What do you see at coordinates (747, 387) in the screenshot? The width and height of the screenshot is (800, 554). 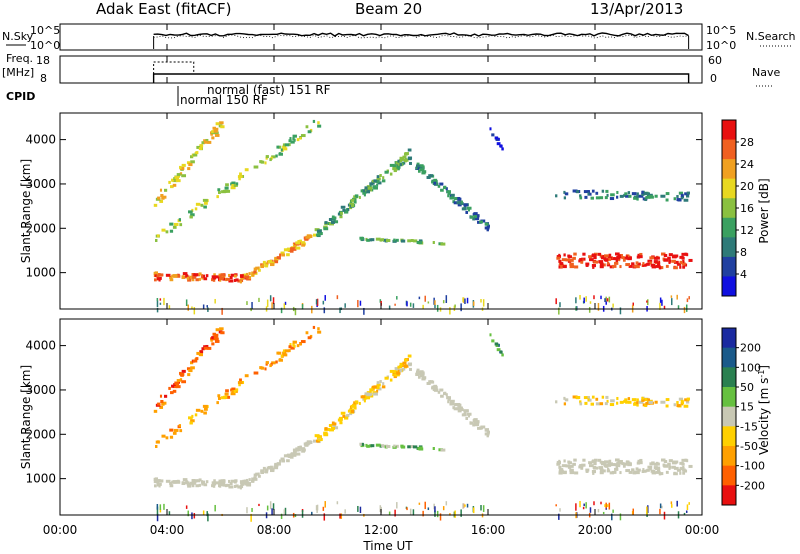 I see `velocity-colorbar-tick-label: 50` at bounding box center [747, 387].